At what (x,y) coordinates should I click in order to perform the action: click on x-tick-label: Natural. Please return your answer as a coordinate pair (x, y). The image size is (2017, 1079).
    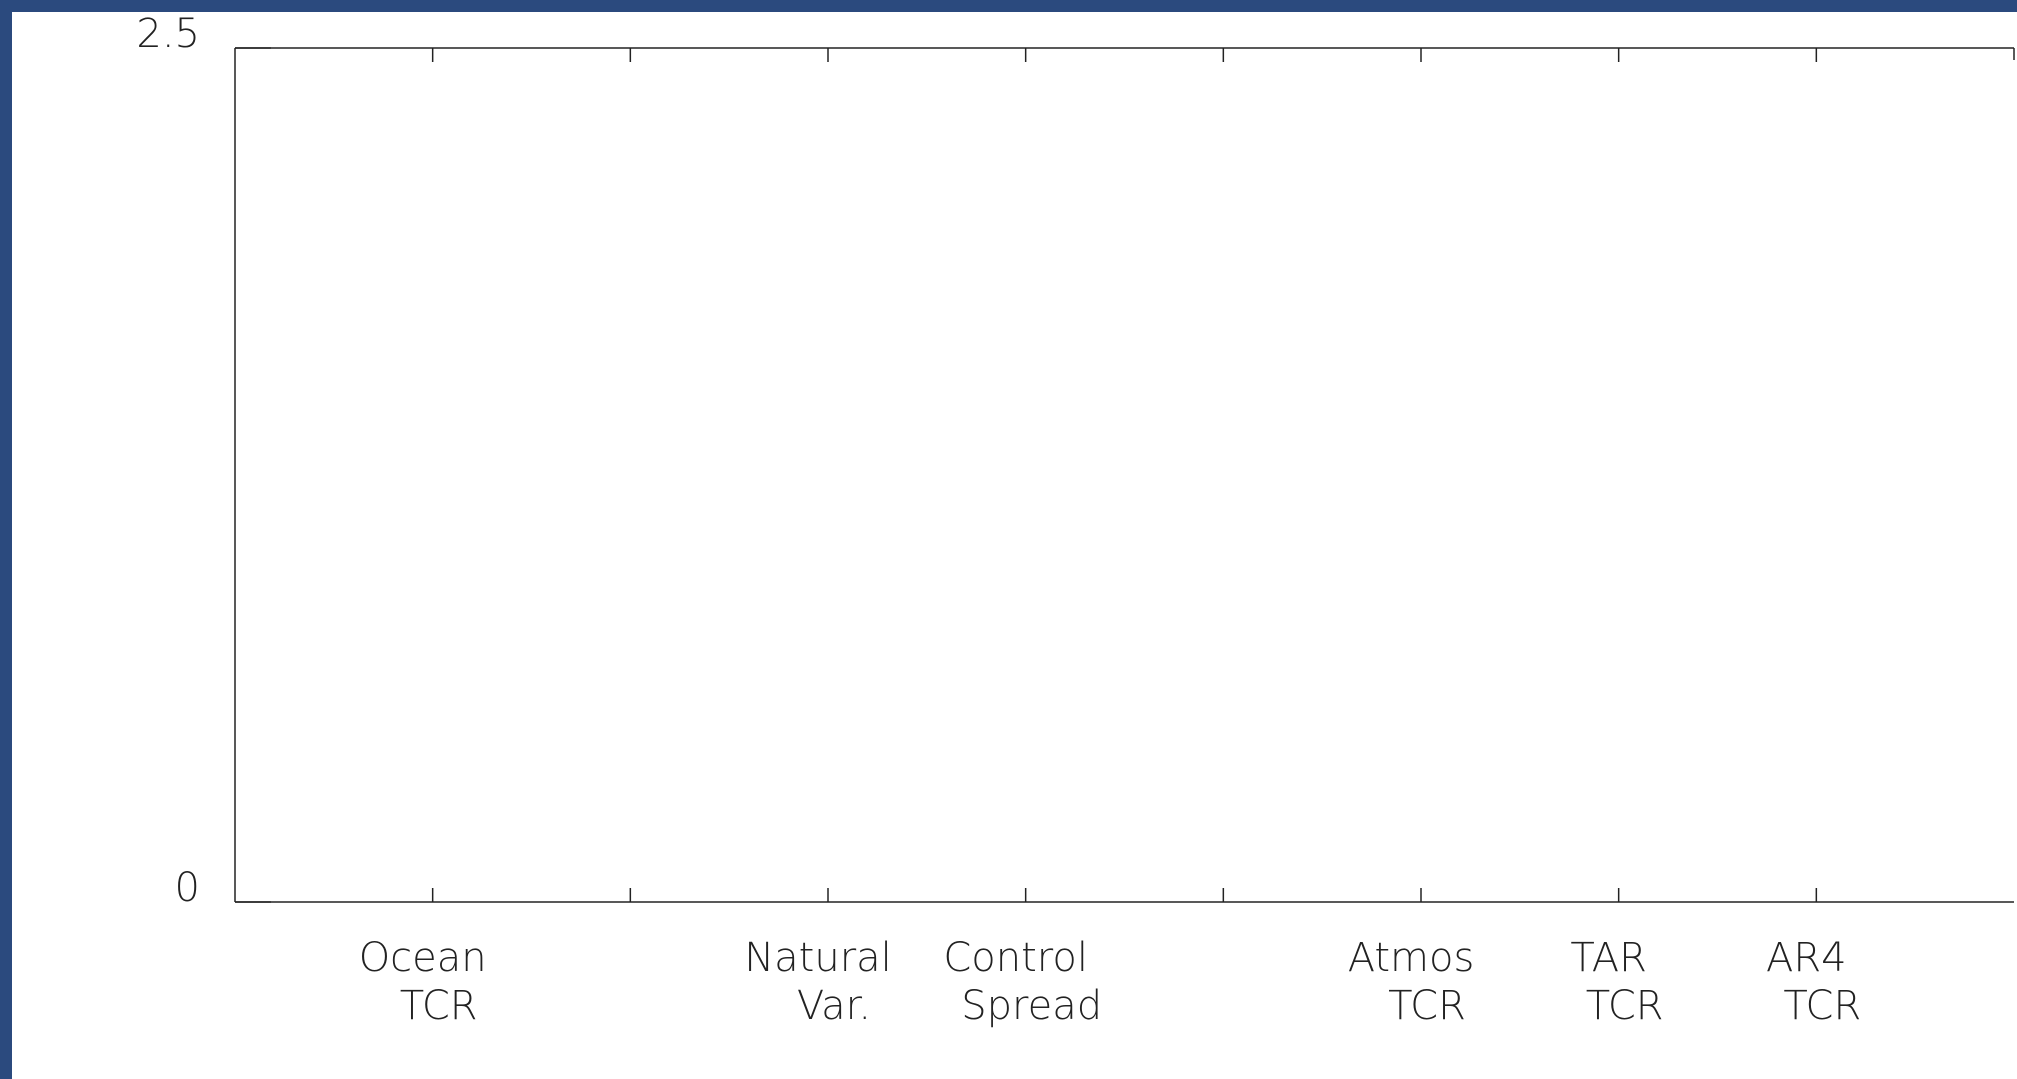
    Looking at the image, I should click on (818, 958).